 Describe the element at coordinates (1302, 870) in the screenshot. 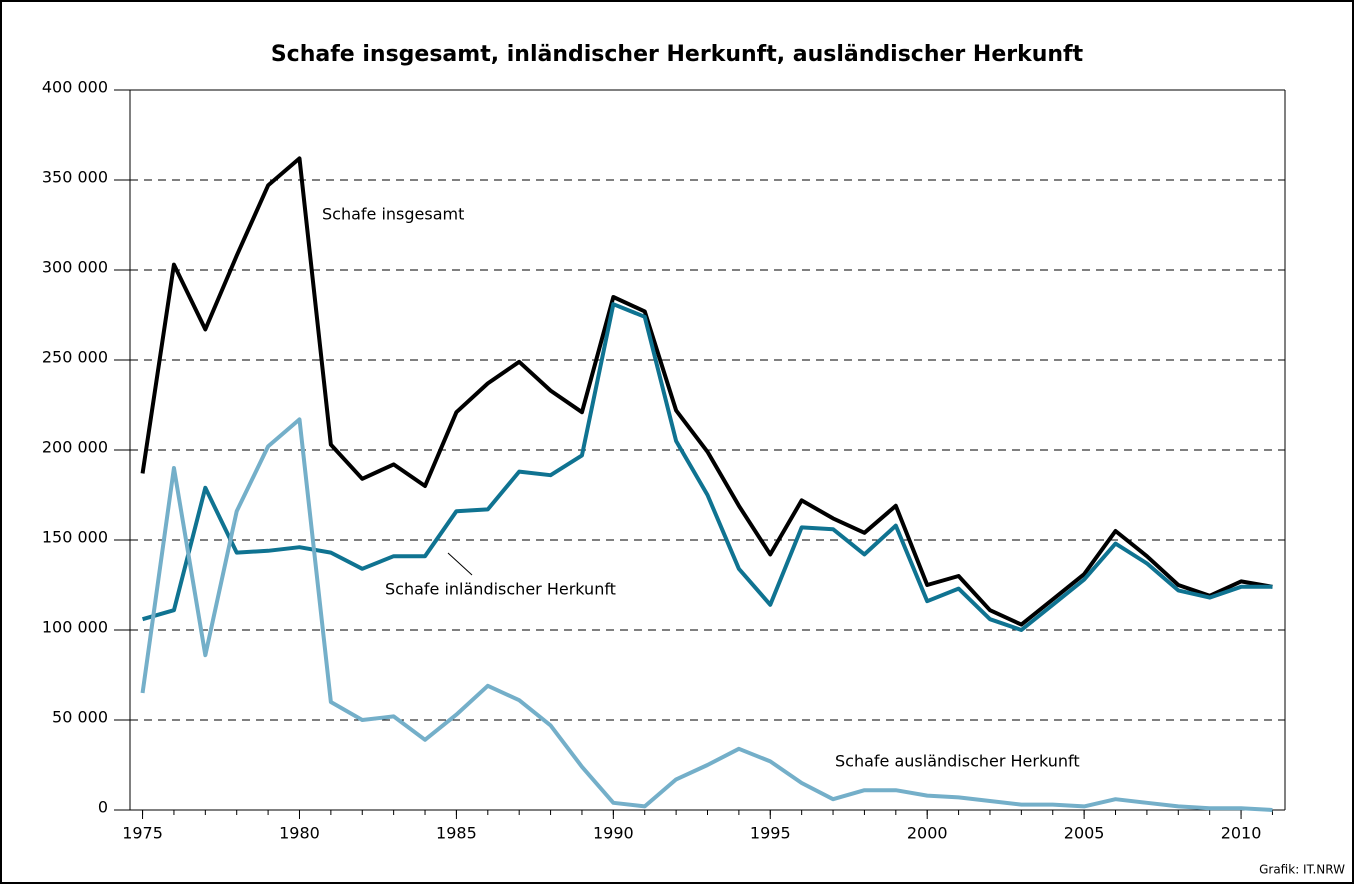

I see `source: Grafik: IT.NRW` at that location.